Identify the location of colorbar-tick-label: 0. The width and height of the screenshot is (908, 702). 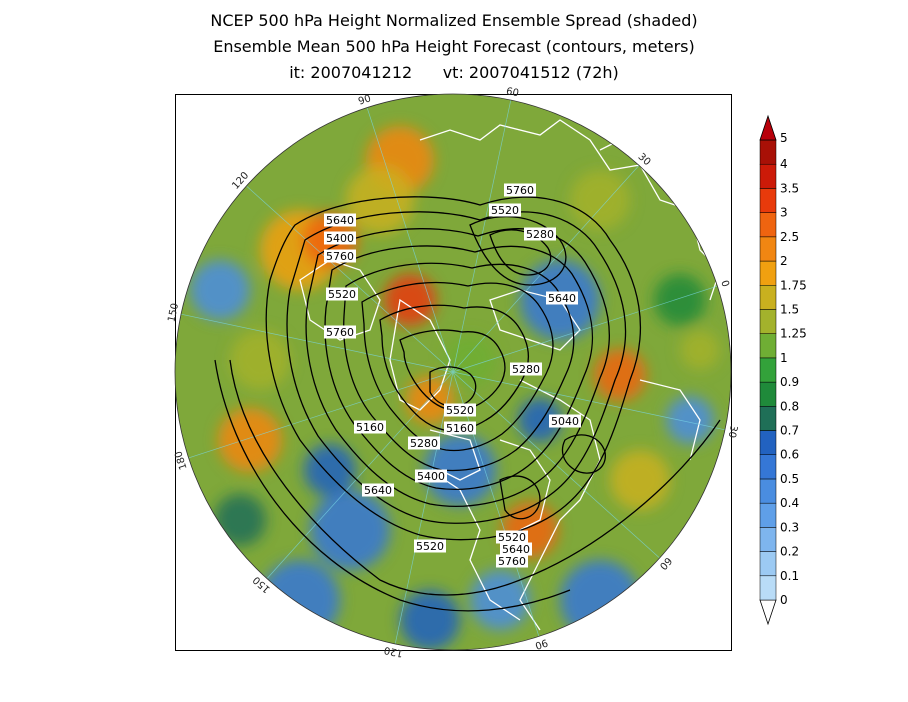
(784, 600).